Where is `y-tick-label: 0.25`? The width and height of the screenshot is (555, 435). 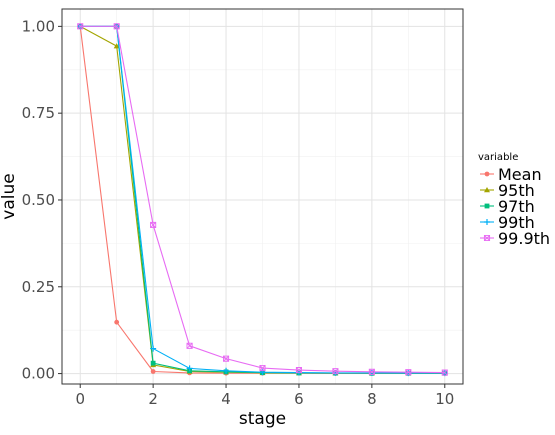 y-tick-label: 0.25 is located at coordinates (38, 287).